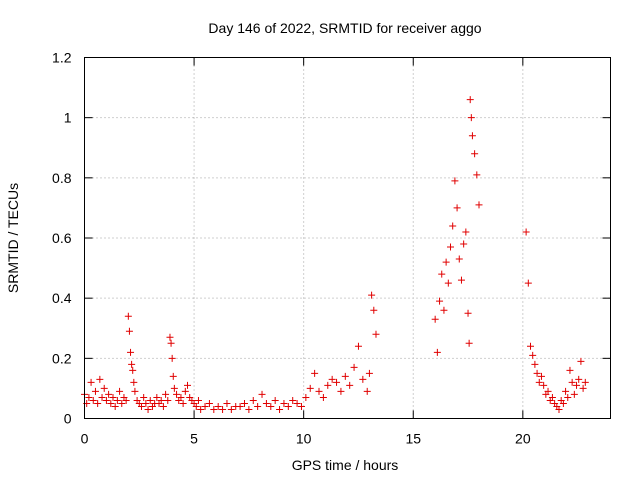  What do you see at coordinates (62, 298) in the screenshot?
I see `y-tick-label: 0.4` at bounding box center [62, 298].